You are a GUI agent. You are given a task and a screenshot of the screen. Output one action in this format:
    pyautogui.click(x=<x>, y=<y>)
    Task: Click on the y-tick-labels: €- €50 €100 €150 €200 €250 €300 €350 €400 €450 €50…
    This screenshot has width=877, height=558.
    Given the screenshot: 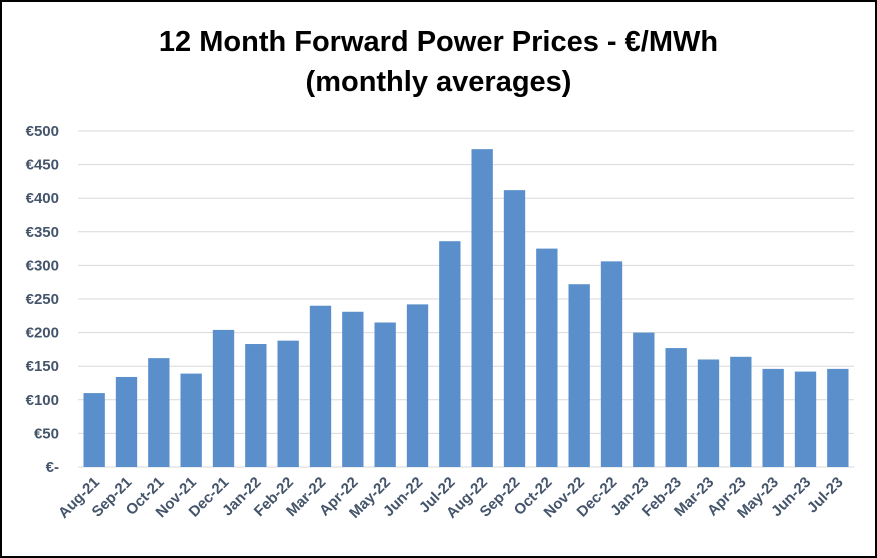 What is the action you would take?
    pyautogui.click(x=42, y=299)
    